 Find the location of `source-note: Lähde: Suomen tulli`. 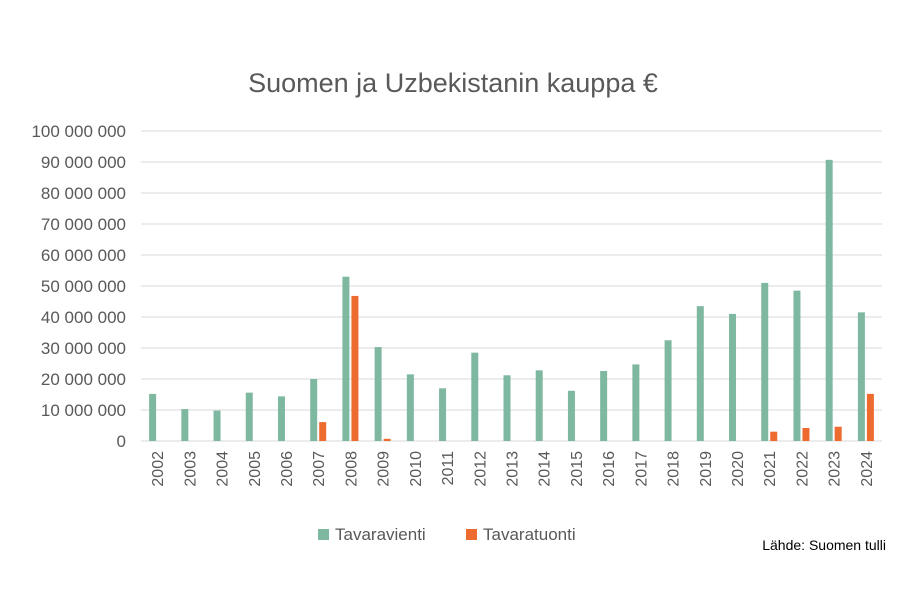

source-note: Lähde: Suomen tulli is located at coordinates (824, 545).